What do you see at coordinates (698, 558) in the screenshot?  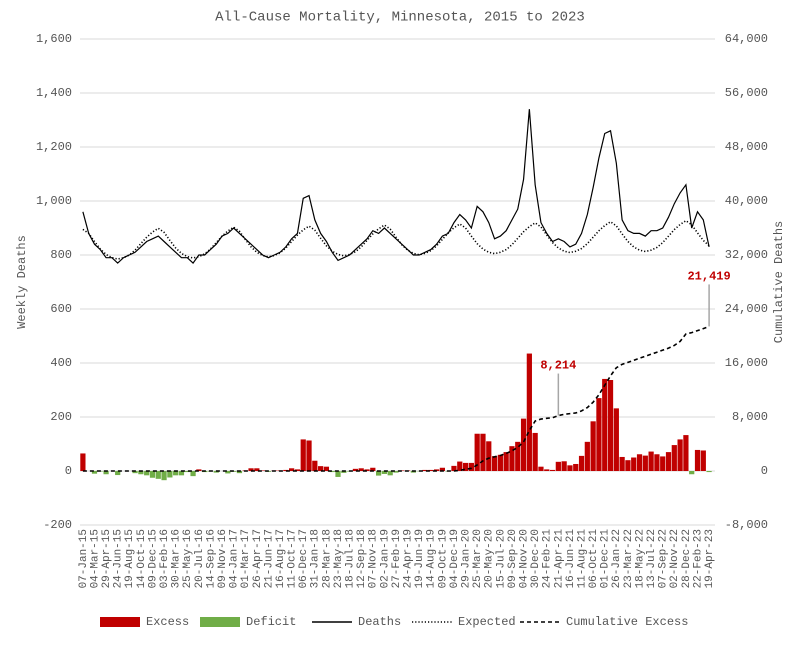 I see `x-tick-label: 22-Feb-23` at bounding box center [698, 558].